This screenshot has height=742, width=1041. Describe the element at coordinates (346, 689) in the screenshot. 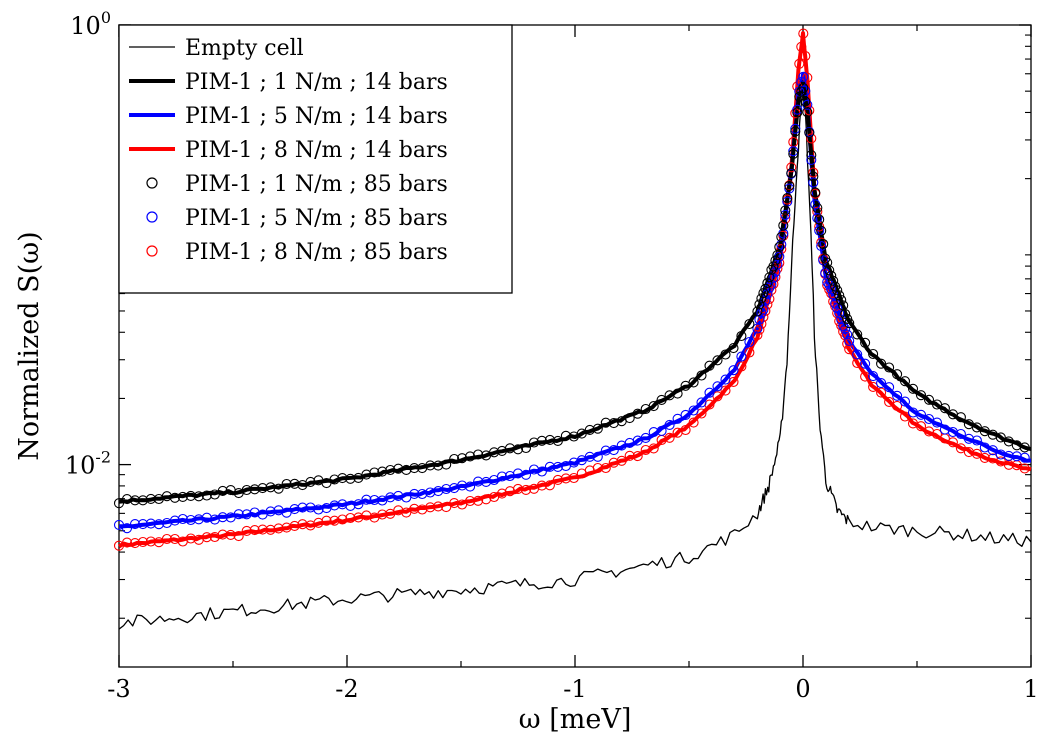

I see `x-tick-label: -2` at that location.